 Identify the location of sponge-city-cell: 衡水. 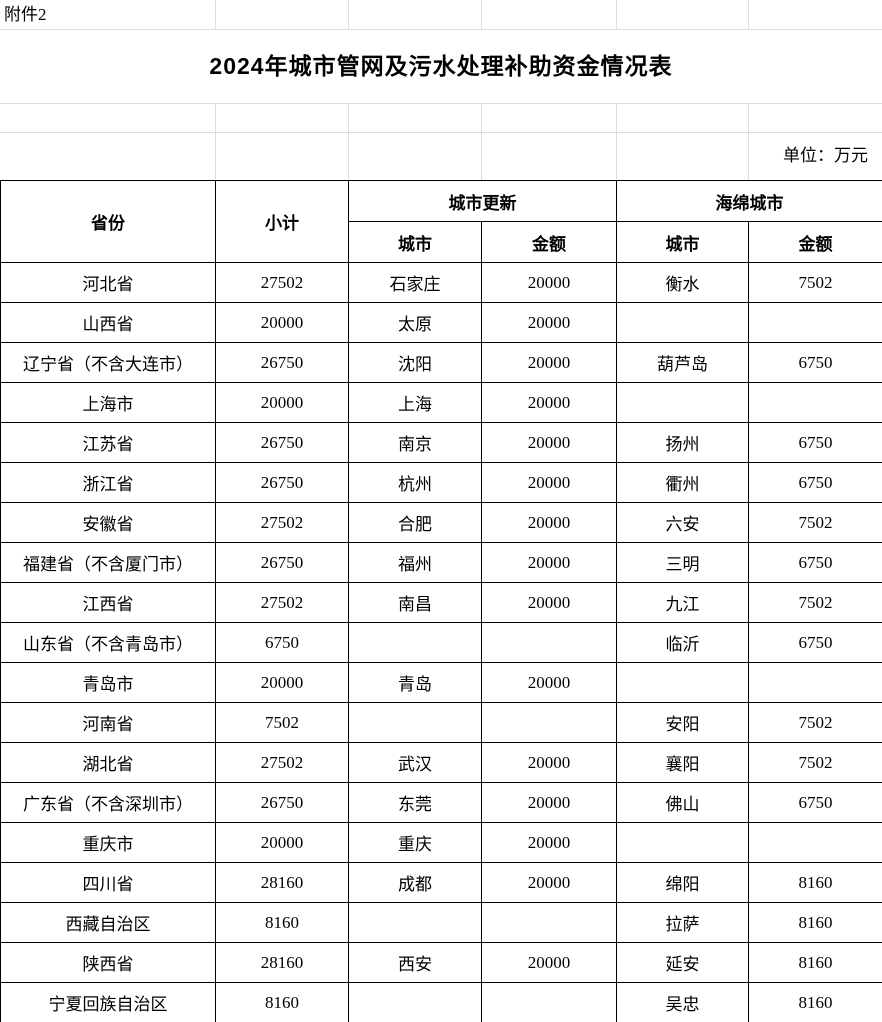
(682, 282).